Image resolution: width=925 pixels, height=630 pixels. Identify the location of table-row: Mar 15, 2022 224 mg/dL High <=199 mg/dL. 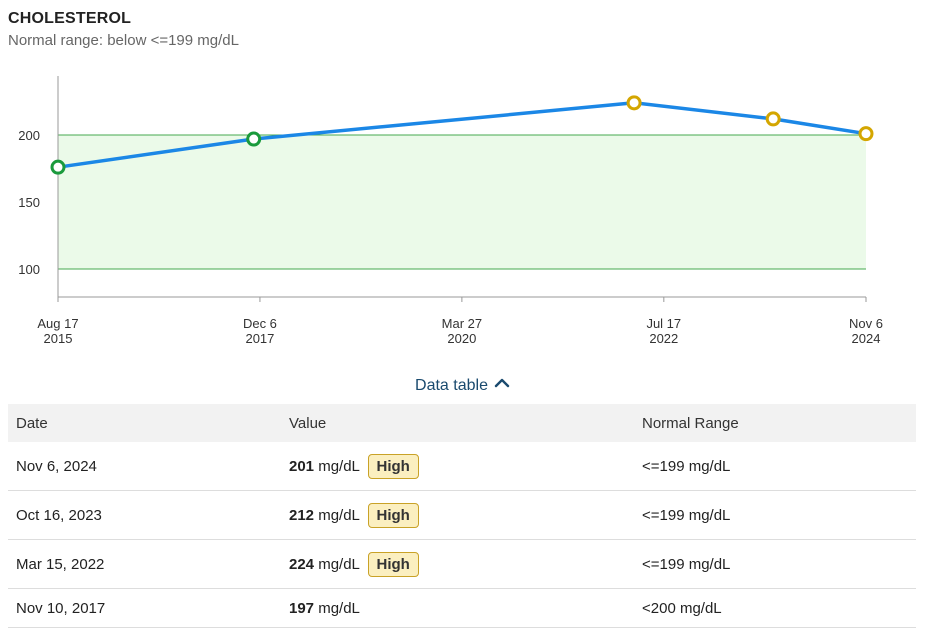
(462, 564).